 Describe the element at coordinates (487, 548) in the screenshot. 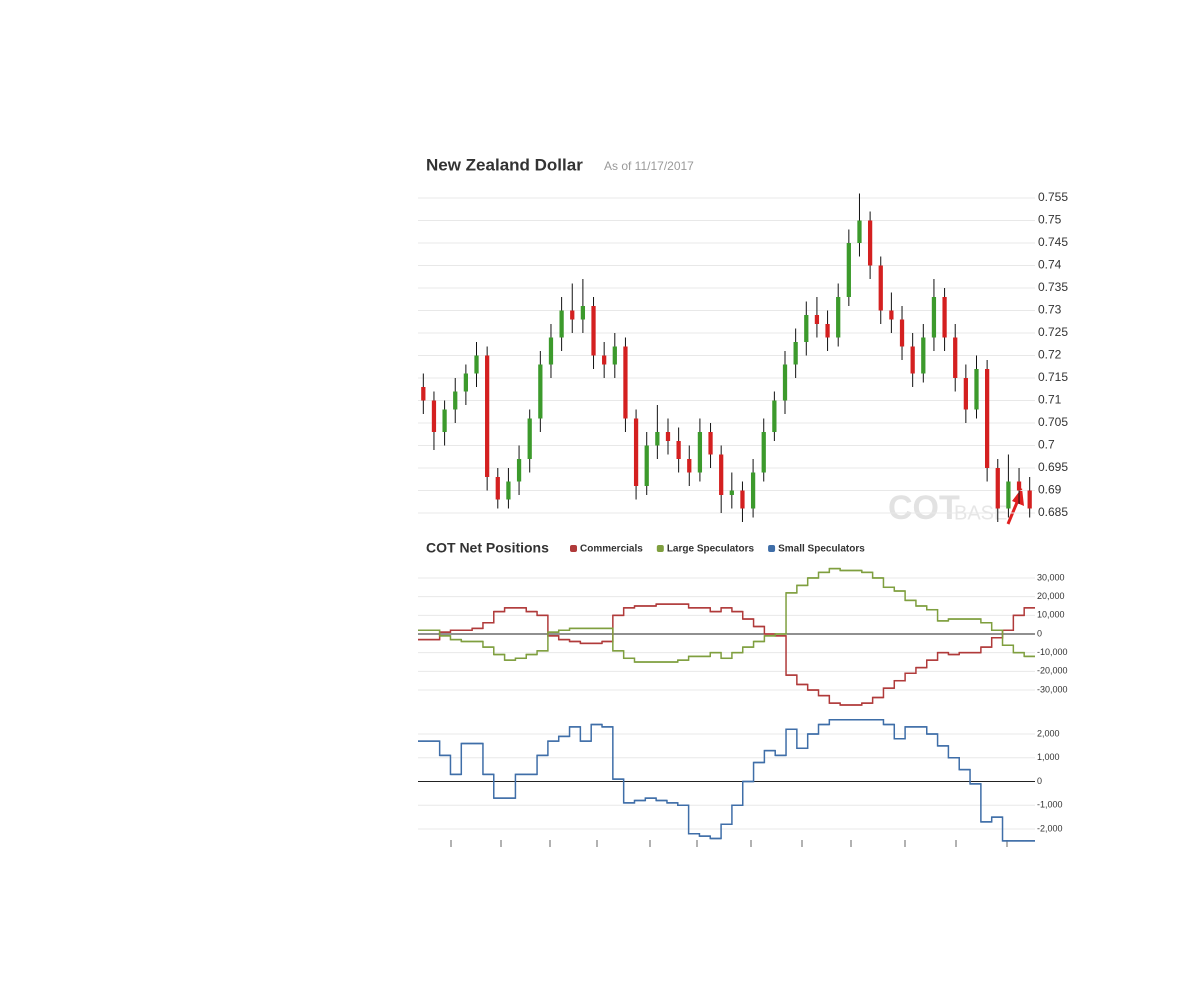

I see `chart-title: COT Net Positions` at that location.